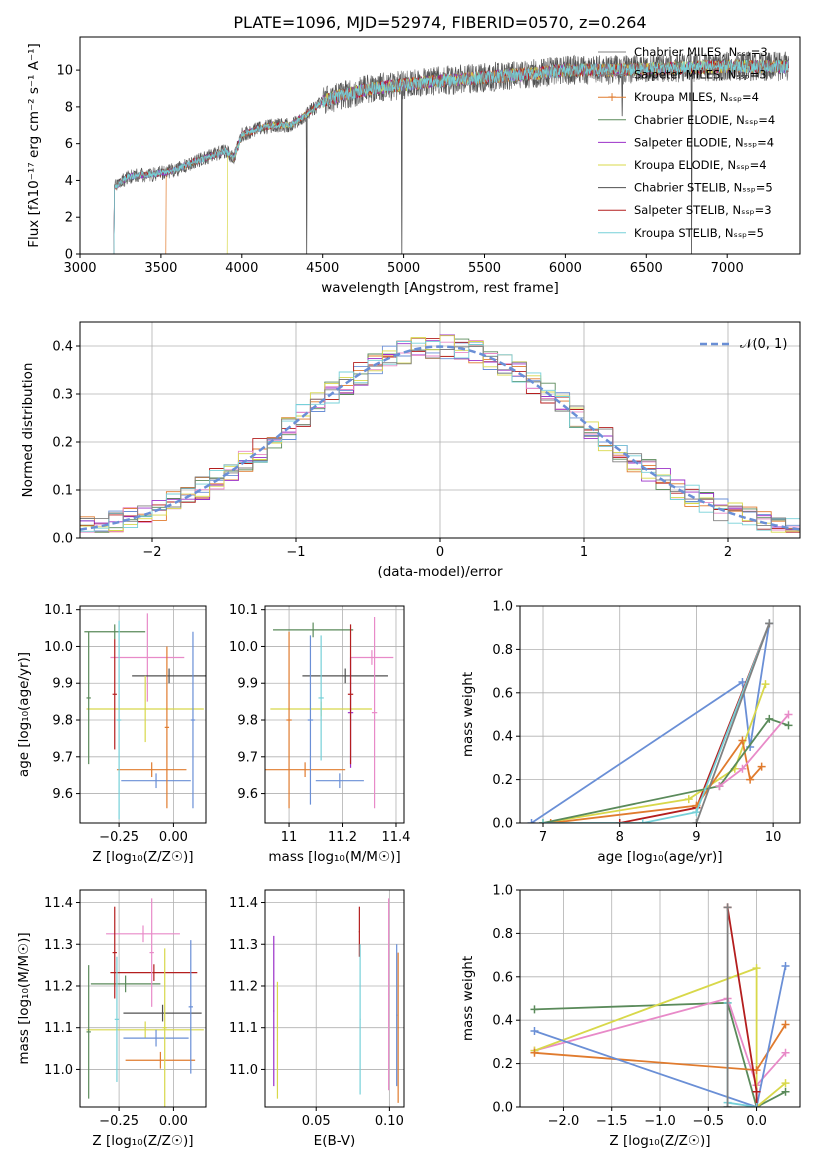 The height and width of the screenshot is (1170, 819). I want to click on y-axis-label: mass weight, so click(468, 998).